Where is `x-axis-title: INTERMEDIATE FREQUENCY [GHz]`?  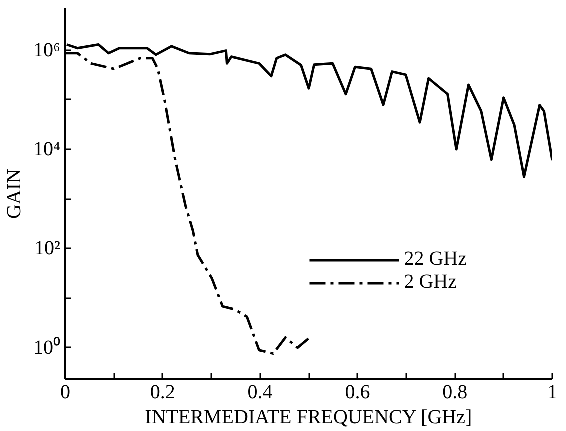 x-axis-title: INTERMEDIATE FREQUENCY [GHz] is located at coordinates (308, 417).